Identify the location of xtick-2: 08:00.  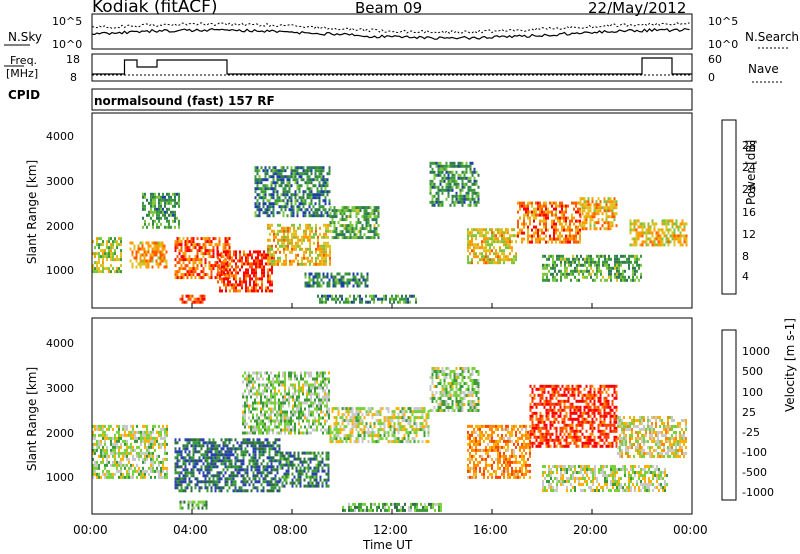
(290, 530).